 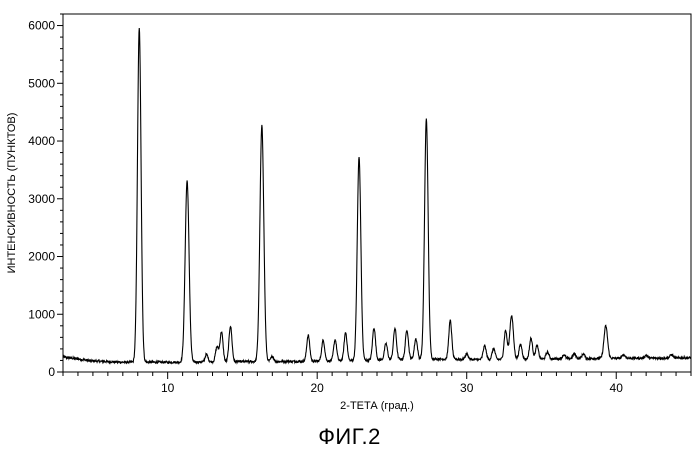 I want to click on y-axis-ticks: 0 1000 2000 3000 4000 5000 6000, so click(x=45, y=196).